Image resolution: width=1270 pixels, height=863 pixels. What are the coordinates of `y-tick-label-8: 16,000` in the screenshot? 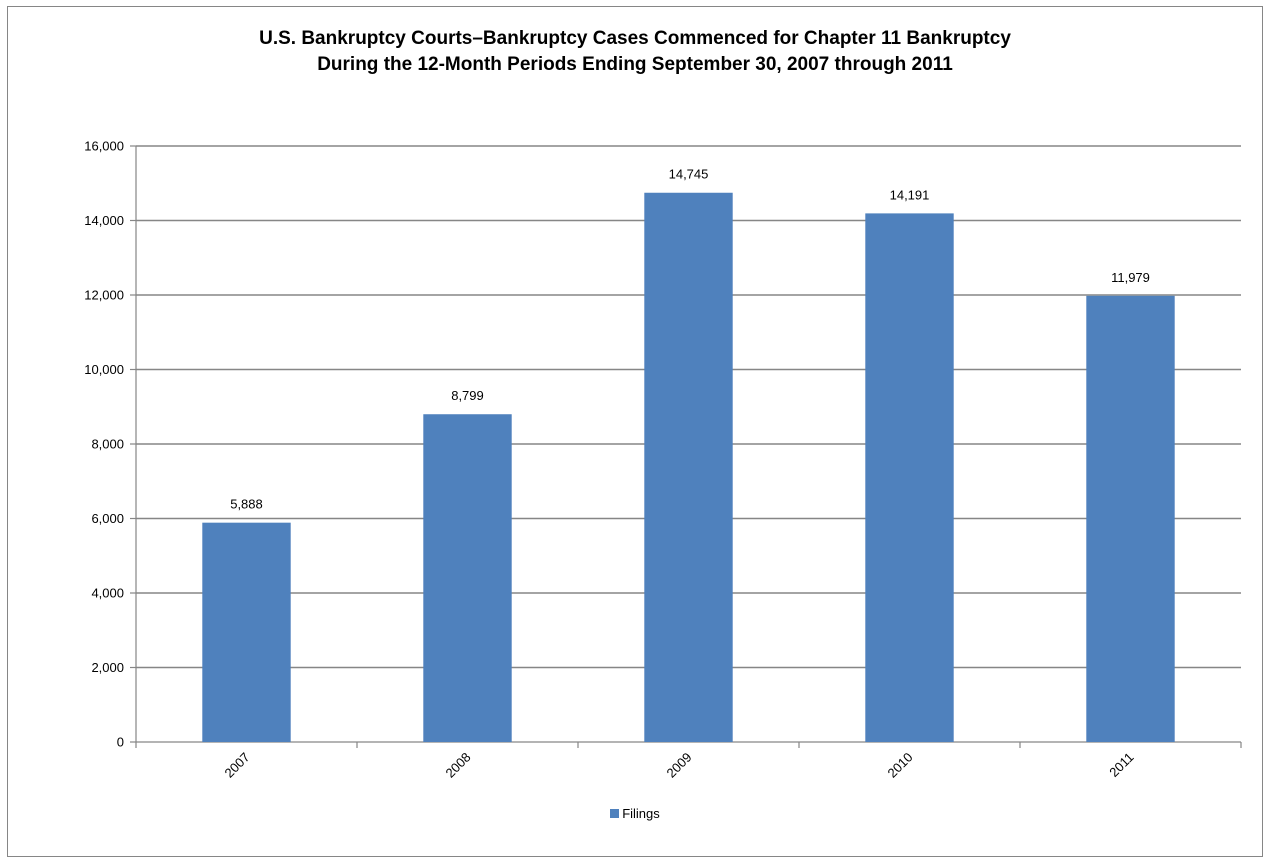 It's located at (104, 146).